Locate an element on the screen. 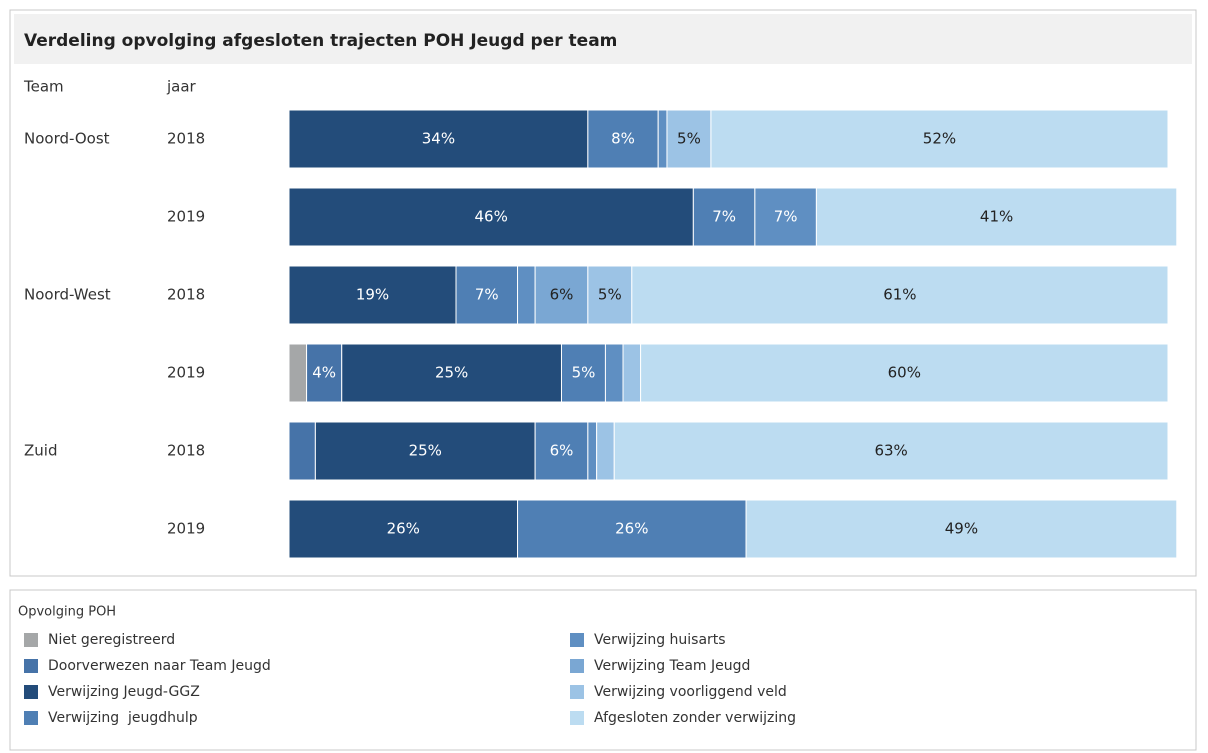  team-label: Noord-West is located at coordinates (67, 295).